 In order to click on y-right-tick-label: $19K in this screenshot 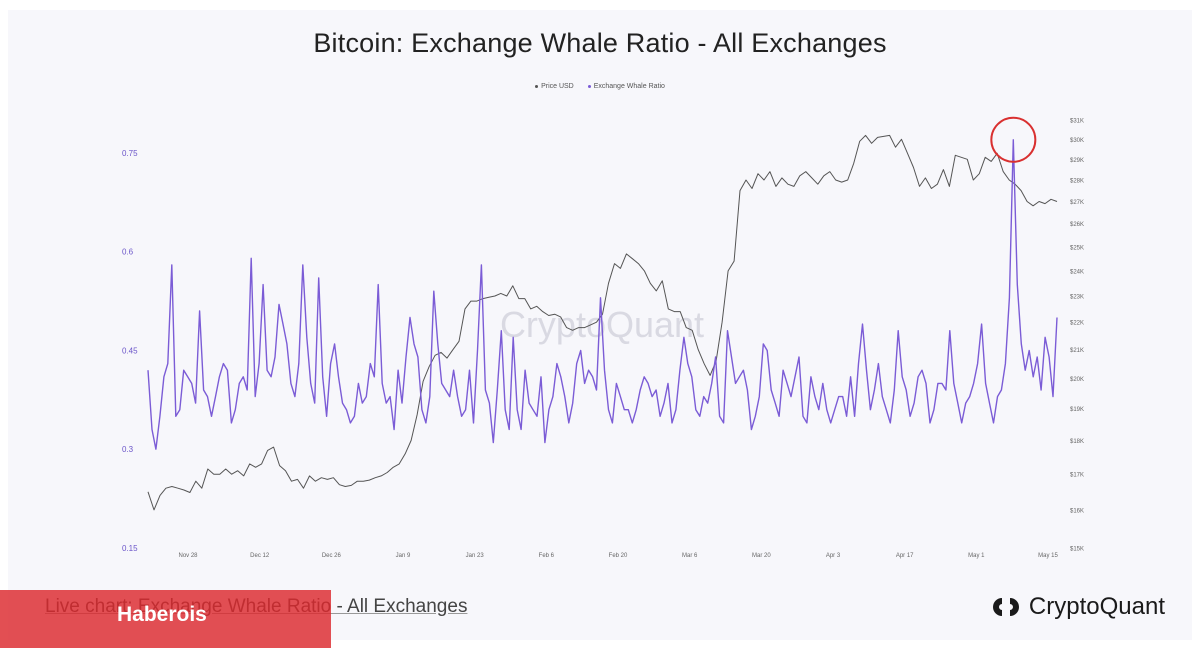, I will do `click(1077, 410)`.